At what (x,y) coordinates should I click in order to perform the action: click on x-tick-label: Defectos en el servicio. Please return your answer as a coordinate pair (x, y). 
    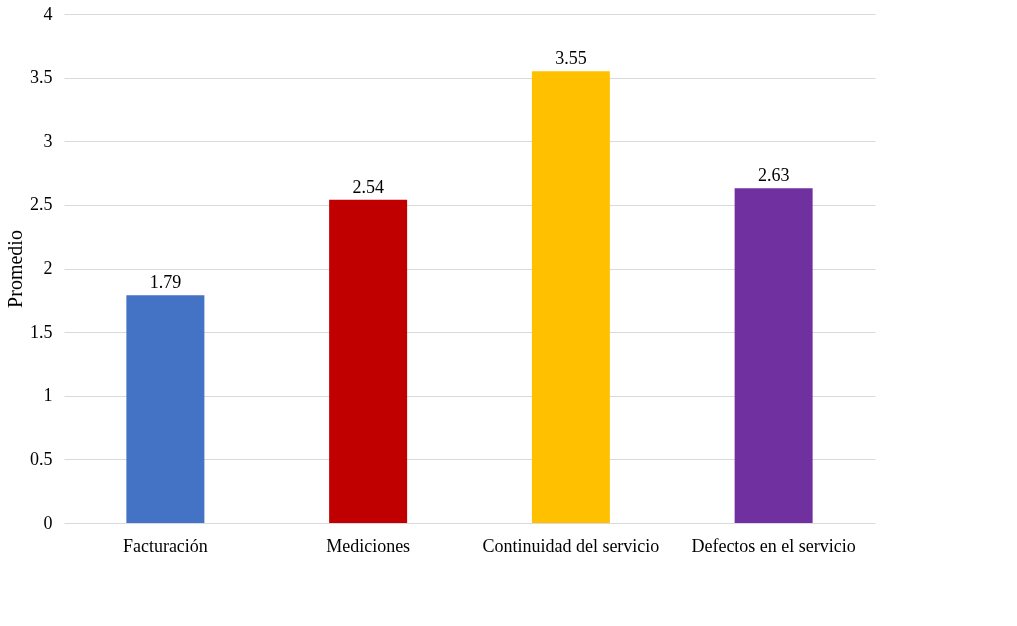
    Looking at the image, I should click on (773, 545).